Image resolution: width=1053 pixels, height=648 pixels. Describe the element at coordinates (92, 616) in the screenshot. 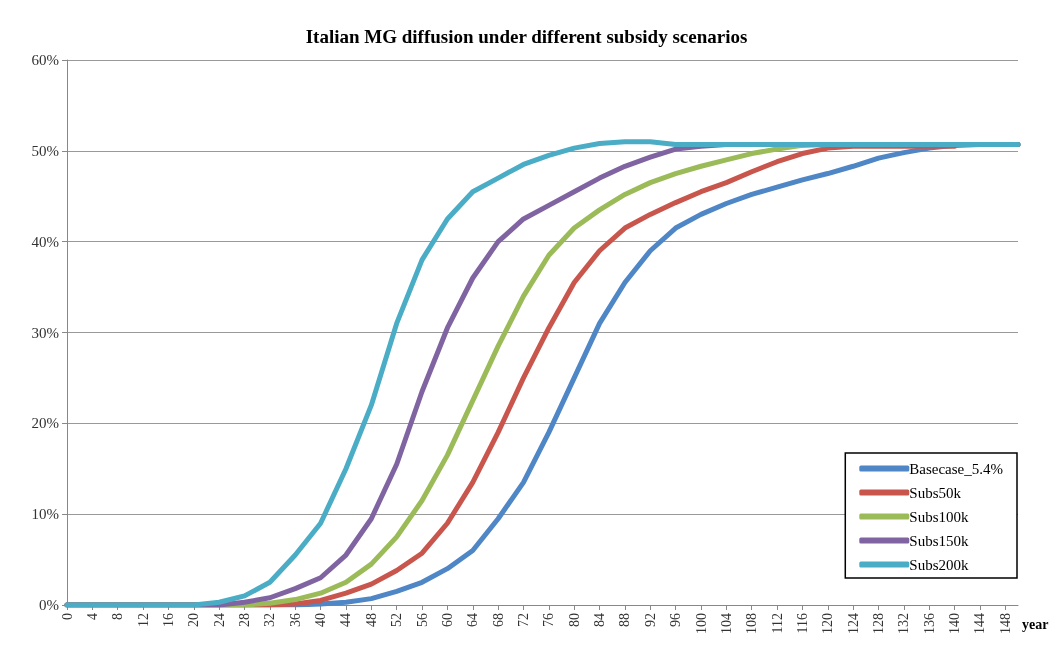

I see `x-tick-label: 4` at that location.